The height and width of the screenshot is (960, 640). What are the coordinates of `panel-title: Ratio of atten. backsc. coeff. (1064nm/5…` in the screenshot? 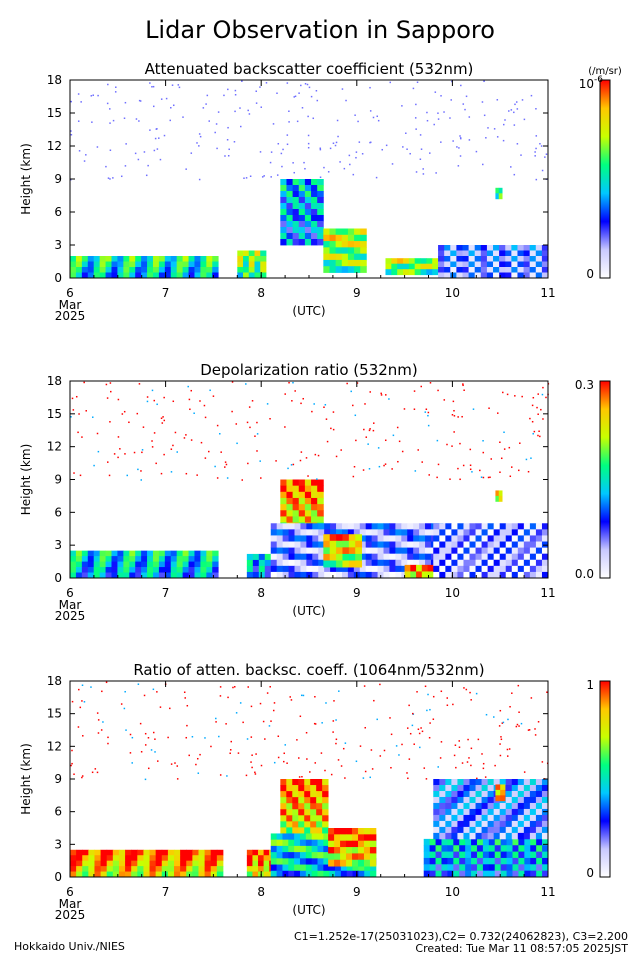 It's located at (308, 670).